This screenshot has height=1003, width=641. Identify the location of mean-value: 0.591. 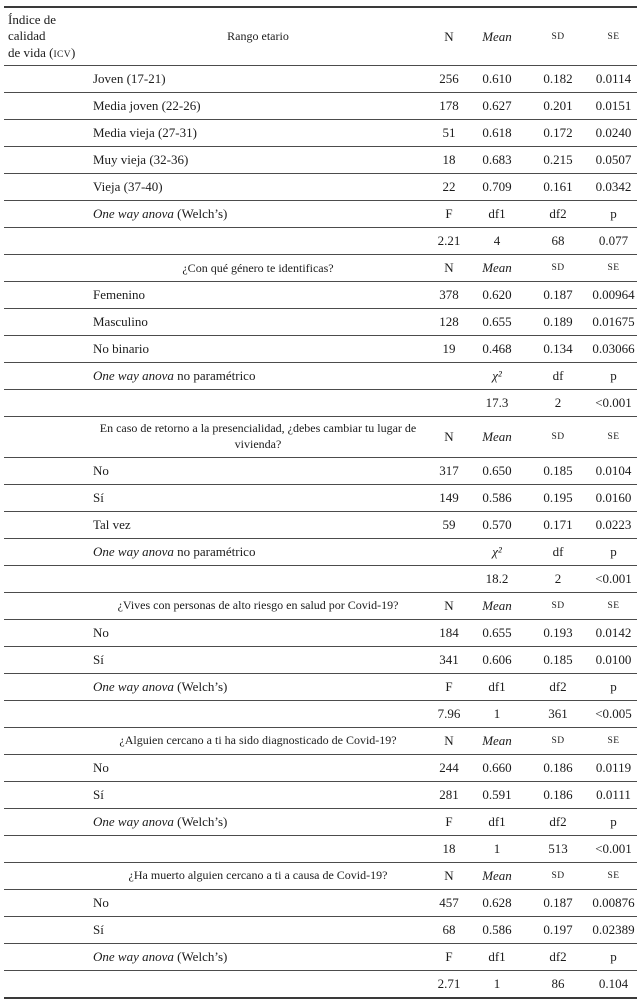
(497, 794).